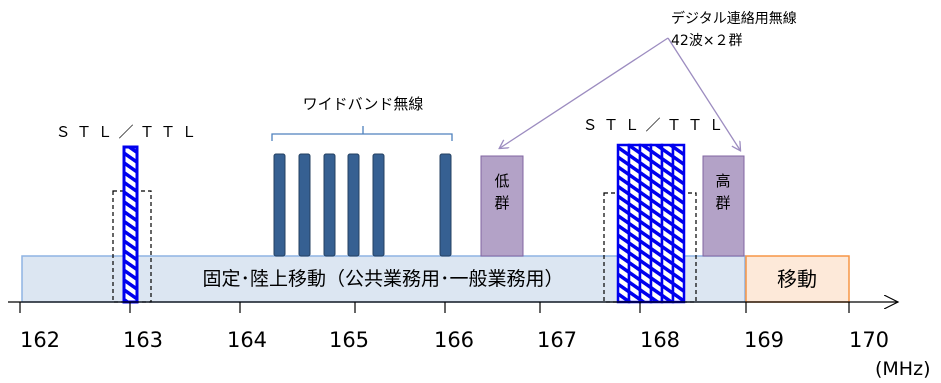  I want to click on high-group-block, so click(723, 206).